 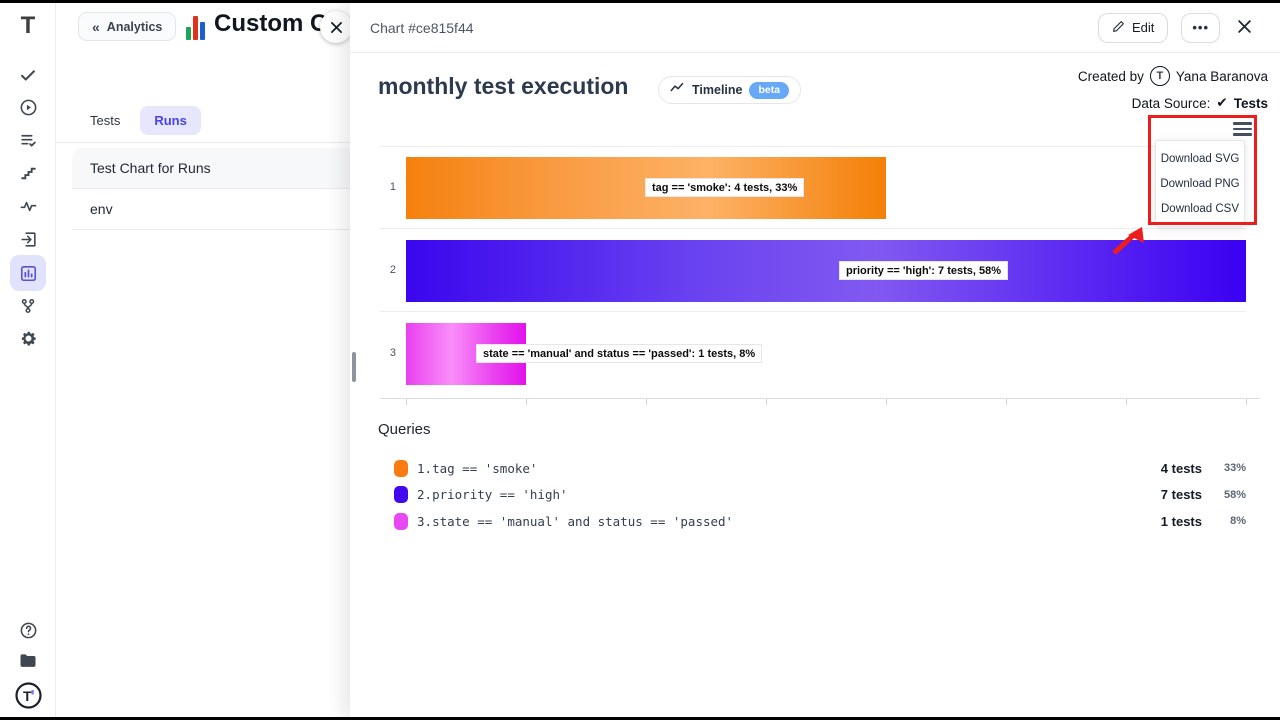 What do you see at coordinates (134, 26) in the screenshot?
I see `back-button-label: Analytics` at bounding box center [134, 26].